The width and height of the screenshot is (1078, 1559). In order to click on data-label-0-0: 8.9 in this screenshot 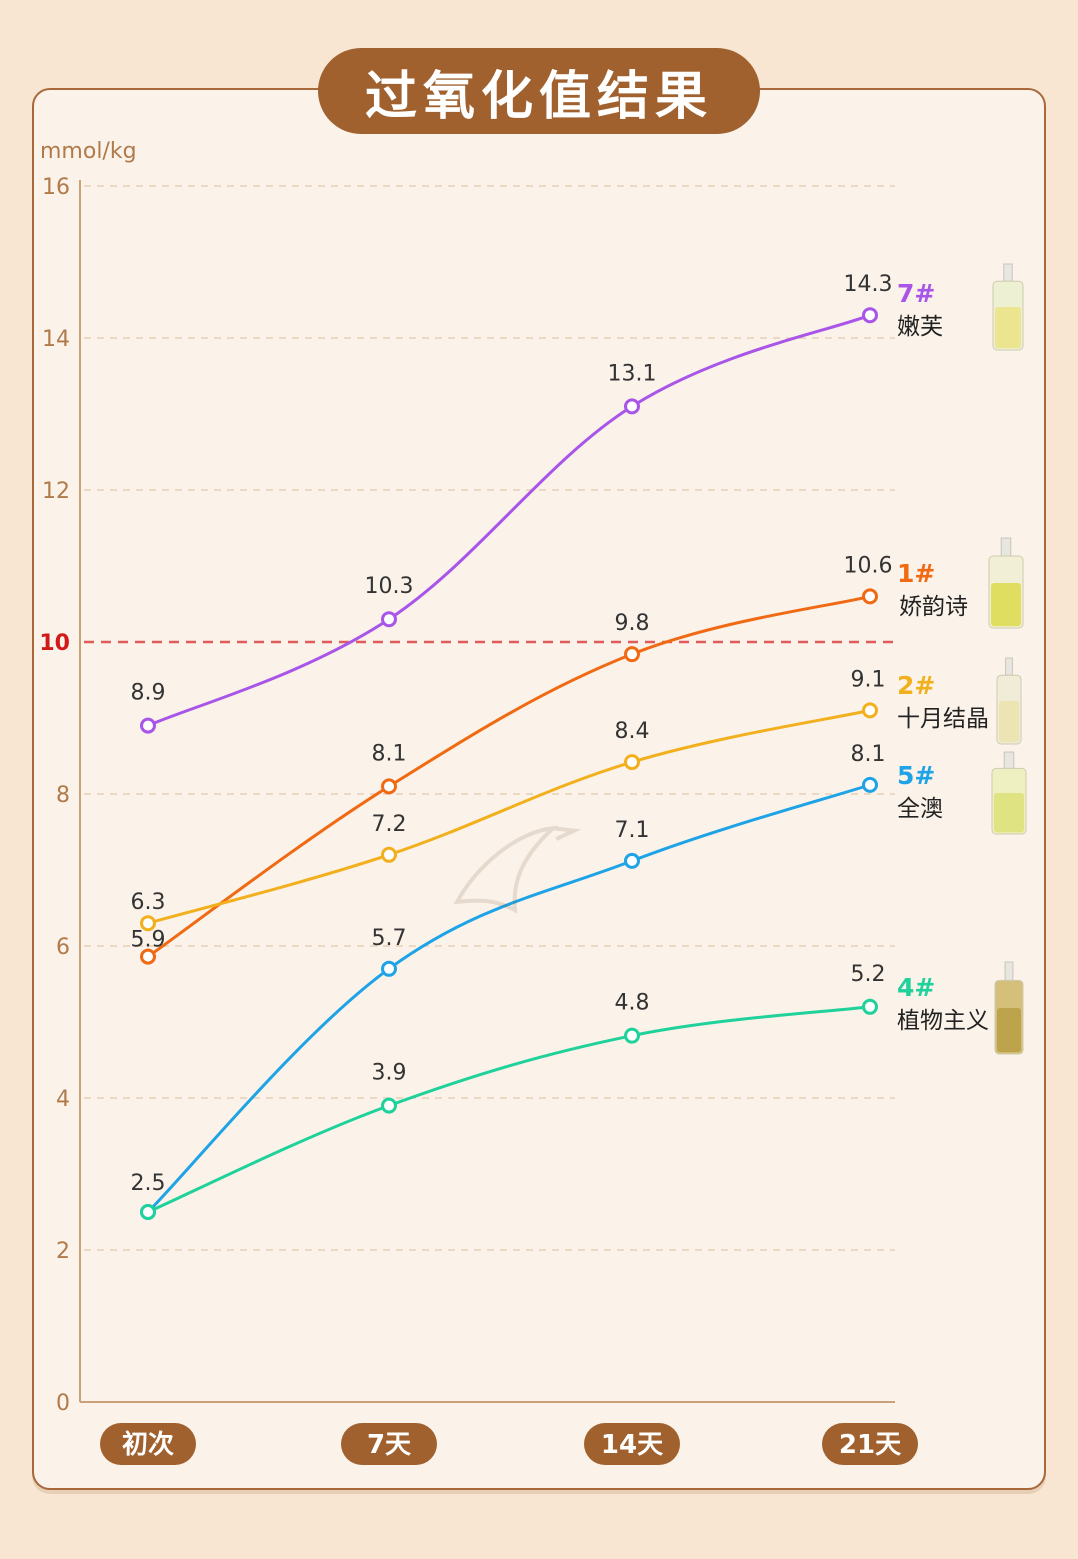, I will do `click(148, 693)`.